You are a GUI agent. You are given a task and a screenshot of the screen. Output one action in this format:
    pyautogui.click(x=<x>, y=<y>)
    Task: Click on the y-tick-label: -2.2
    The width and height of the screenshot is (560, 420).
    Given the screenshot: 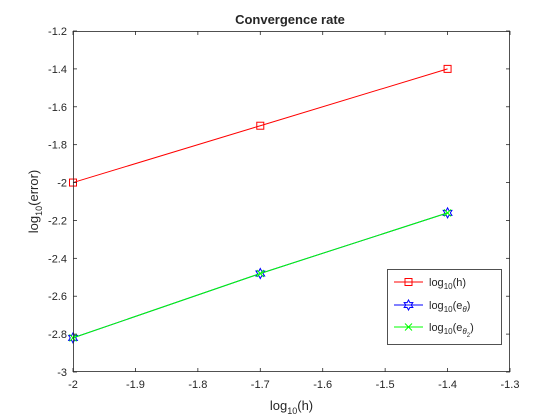 What is the action you would take?
    pyautogui.click(x=57, y=221)
    